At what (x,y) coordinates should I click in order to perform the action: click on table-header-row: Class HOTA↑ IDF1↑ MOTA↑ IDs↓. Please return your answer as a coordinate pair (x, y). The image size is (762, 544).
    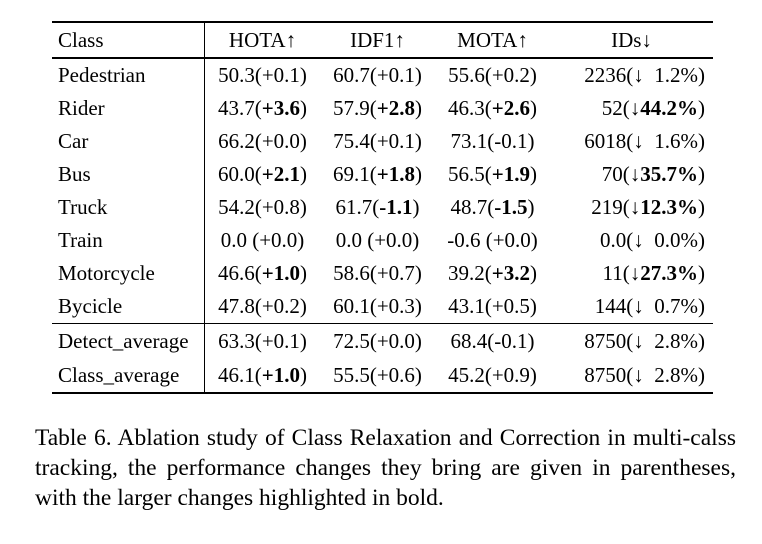
    Looking at the image, I should click on (382, 40).